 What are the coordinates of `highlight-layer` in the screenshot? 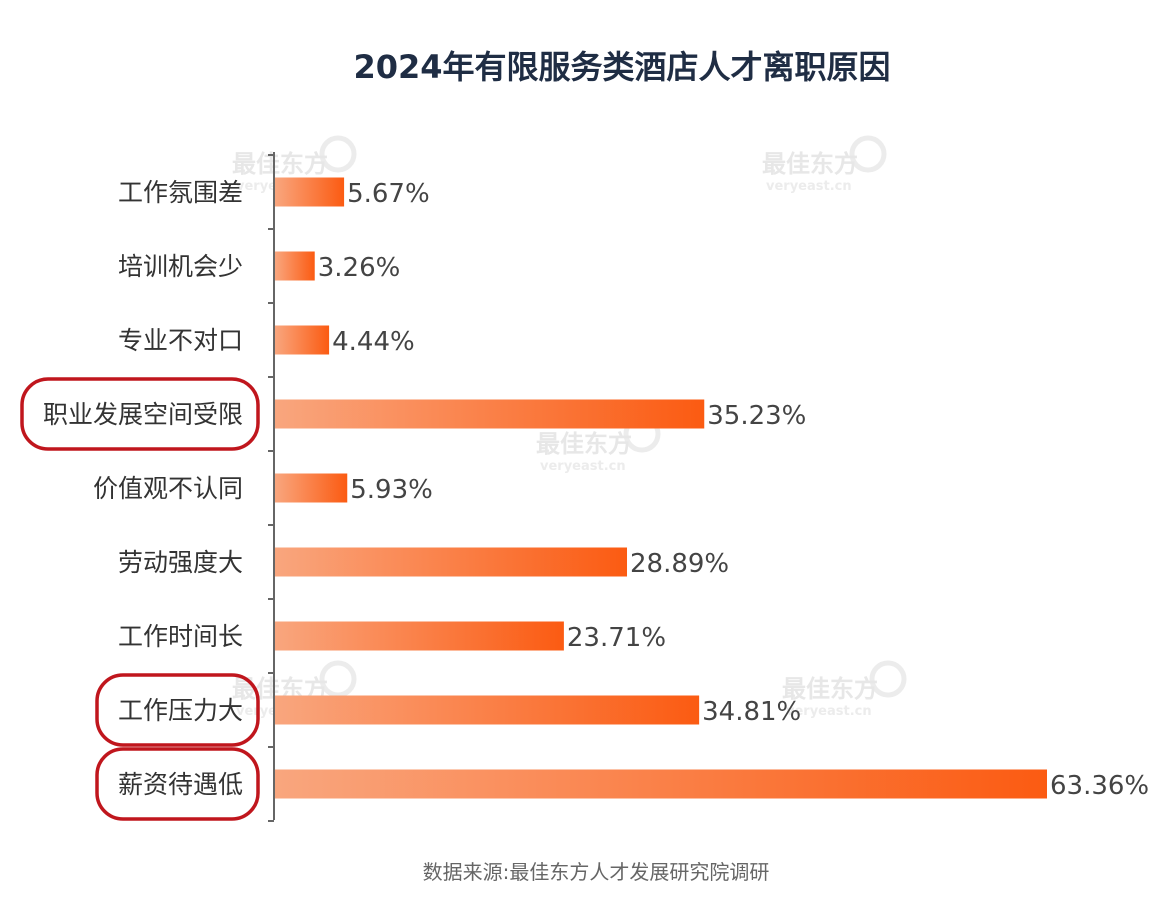 It's located at (140, 599).